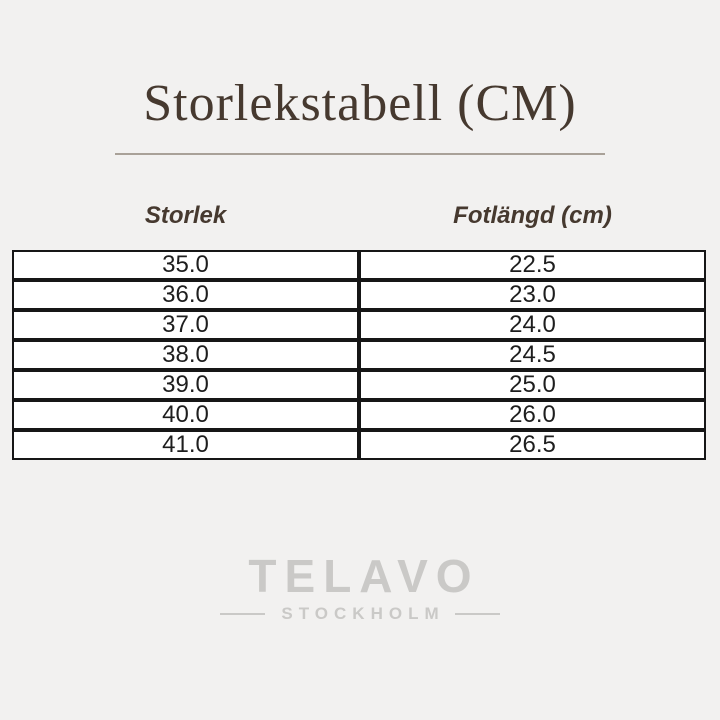 The height and width of the screenshot is (720, 720). I want to click on foot-length-cell: 24.0, so click(532, 325).